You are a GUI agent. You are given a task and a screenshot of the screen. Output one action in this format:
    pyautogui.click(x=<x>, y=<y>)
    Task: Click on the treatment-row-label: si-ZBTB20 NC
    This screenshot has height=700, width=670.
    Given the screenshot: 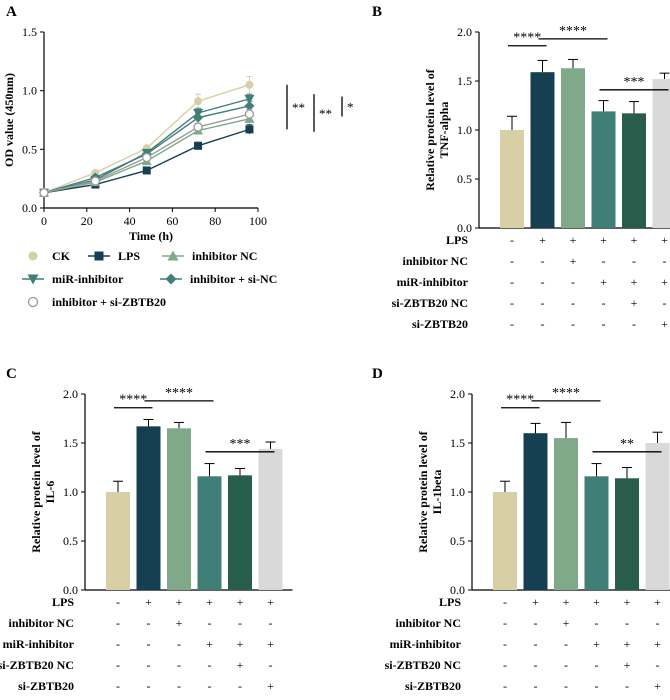 What is the action you would take?
    pyautogui.click(x=423, y=665)
    